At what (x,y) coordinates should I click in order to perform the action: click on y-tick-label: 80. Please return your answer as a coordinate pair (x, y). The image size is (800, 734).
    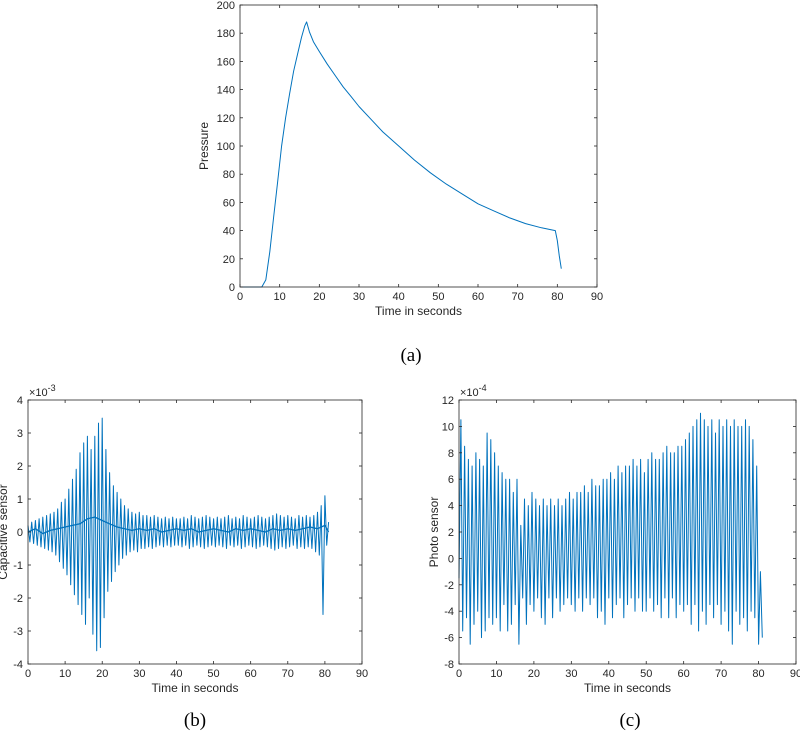
    Looking at the image, I should click on (229, 175).